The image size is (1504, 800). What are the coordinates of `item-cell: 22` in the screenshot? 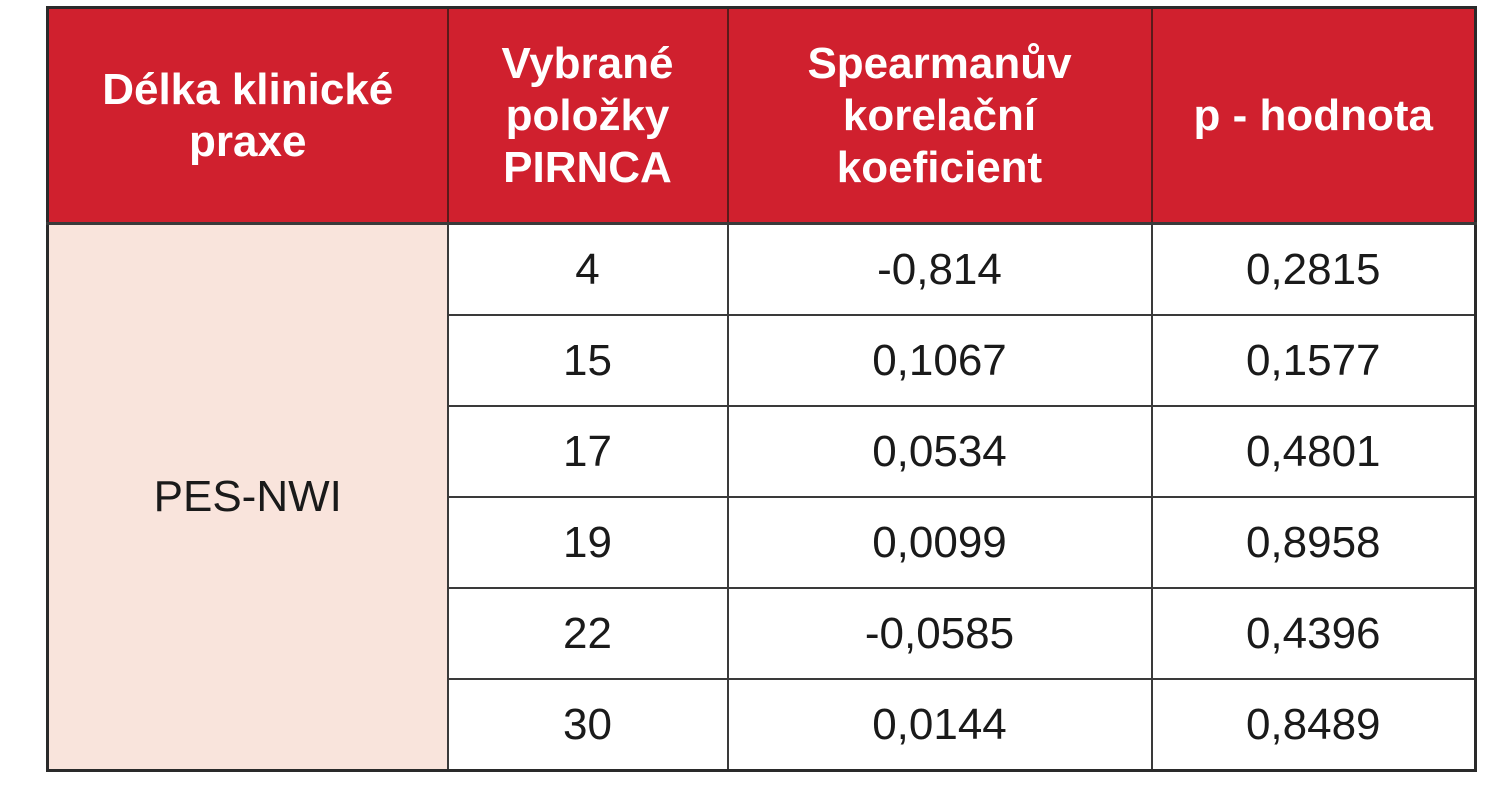 It's located at (587, 633).